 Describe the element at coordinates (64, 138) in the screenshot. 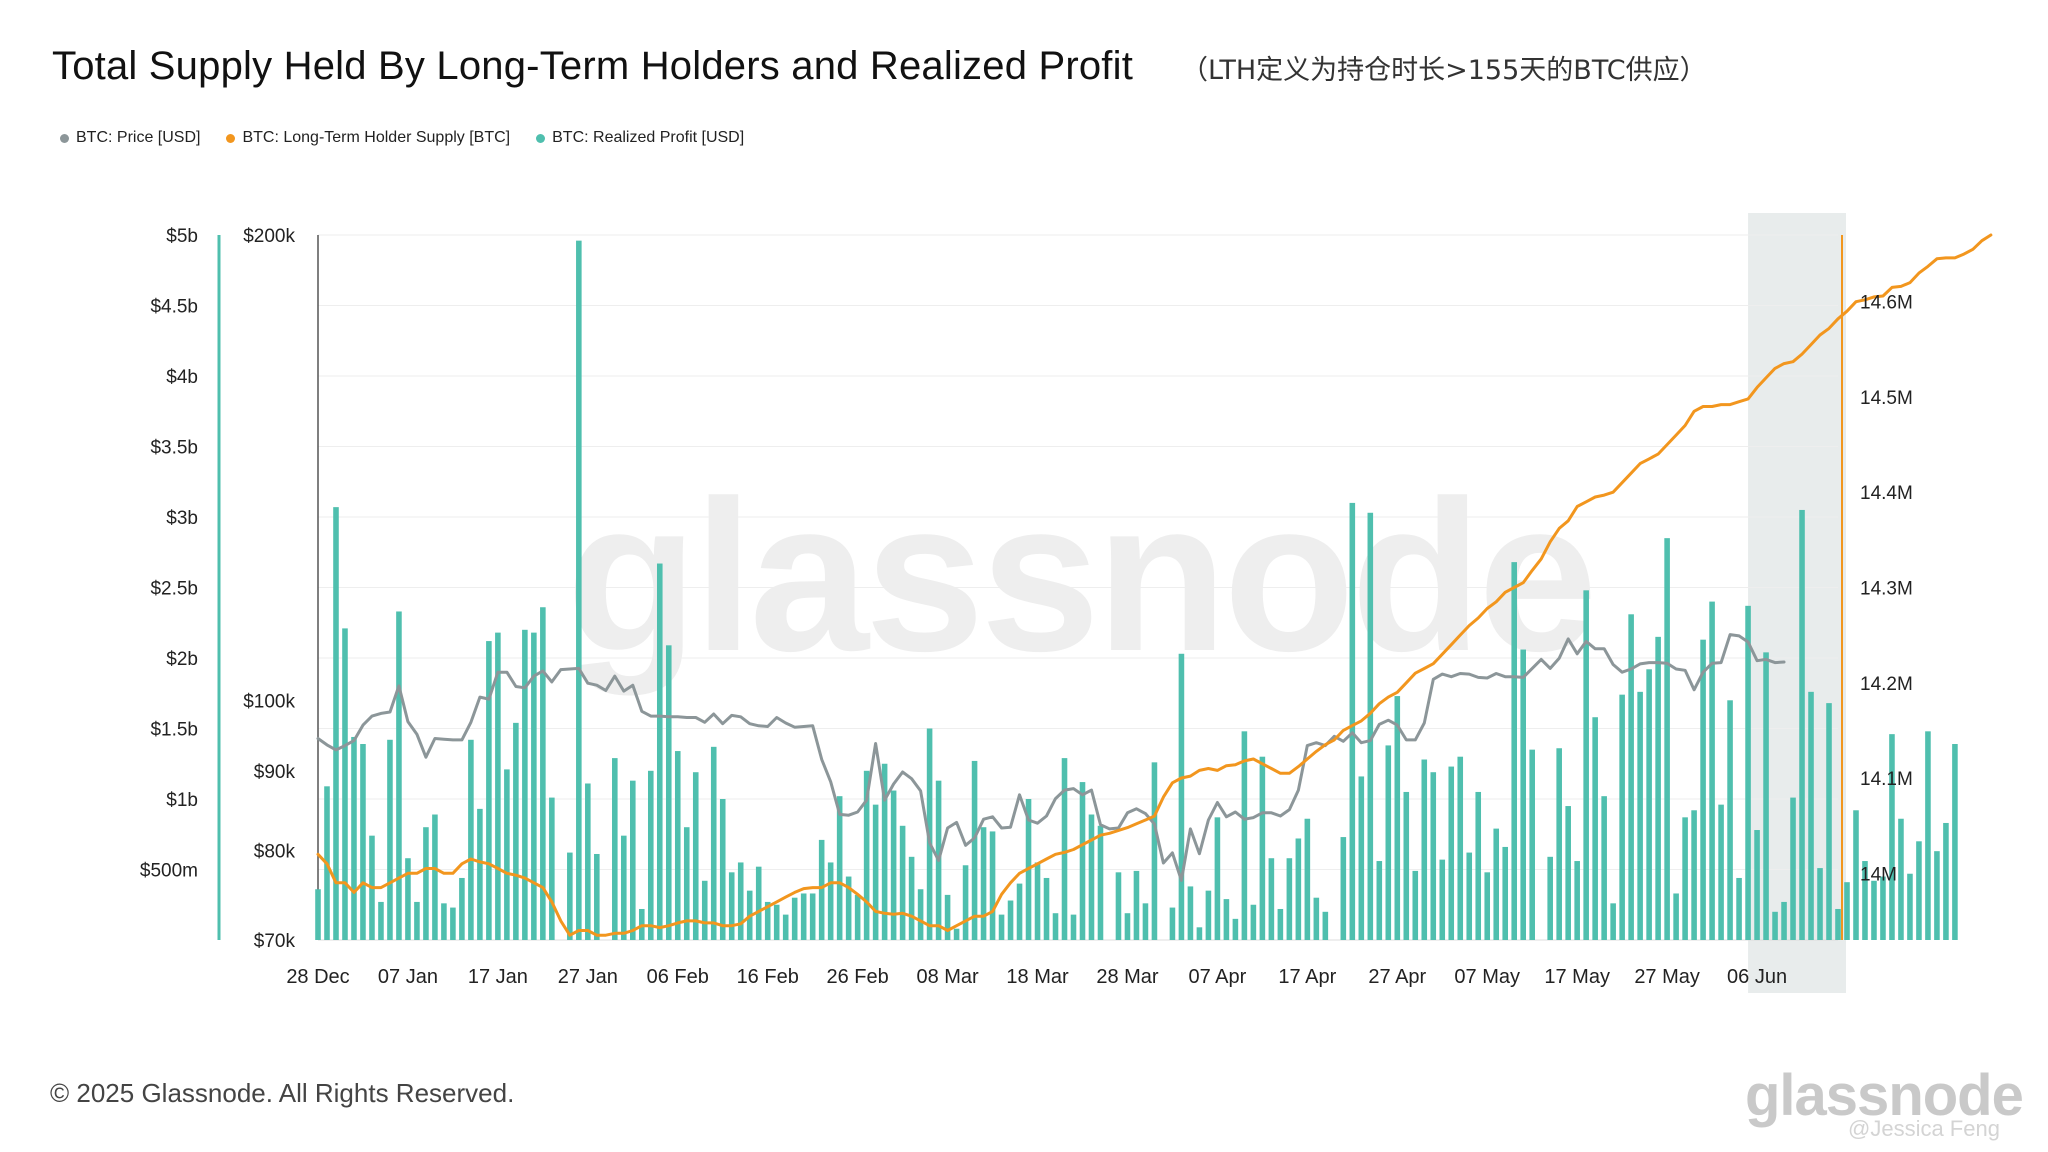

I see `legend-dot-price` at that location.